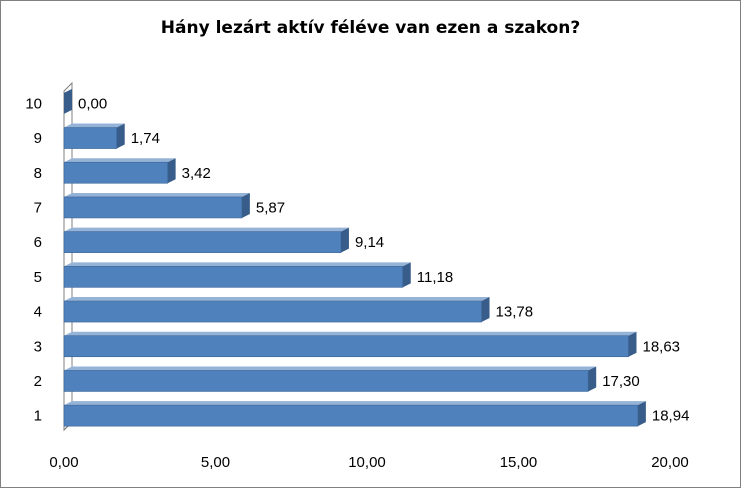 The width and height of the screenshot is (741, 488). Describe the element at coordinates (671, 416) in the screenshot. I see `data-label: 18,94` at that location.